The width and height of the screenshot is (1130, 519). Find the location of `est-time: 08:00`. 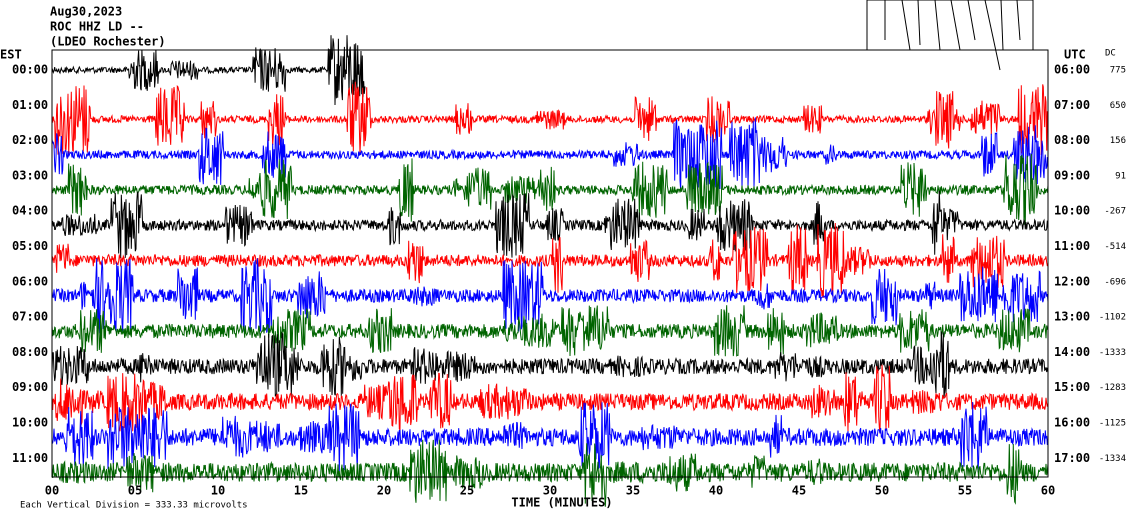

est-time: 08:00 is located at coordinates (30, 352).